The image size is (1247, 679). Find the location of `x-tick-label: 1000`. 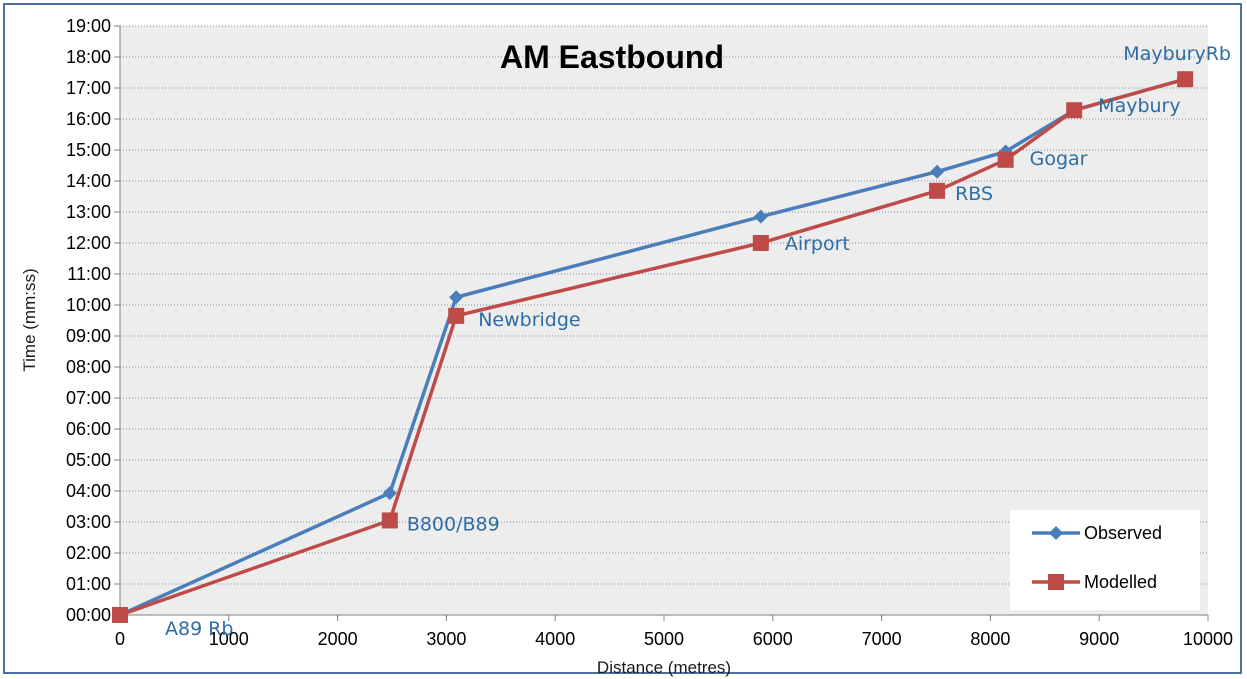

x-tick-label: 1000 is located at coordinates (229, 639).